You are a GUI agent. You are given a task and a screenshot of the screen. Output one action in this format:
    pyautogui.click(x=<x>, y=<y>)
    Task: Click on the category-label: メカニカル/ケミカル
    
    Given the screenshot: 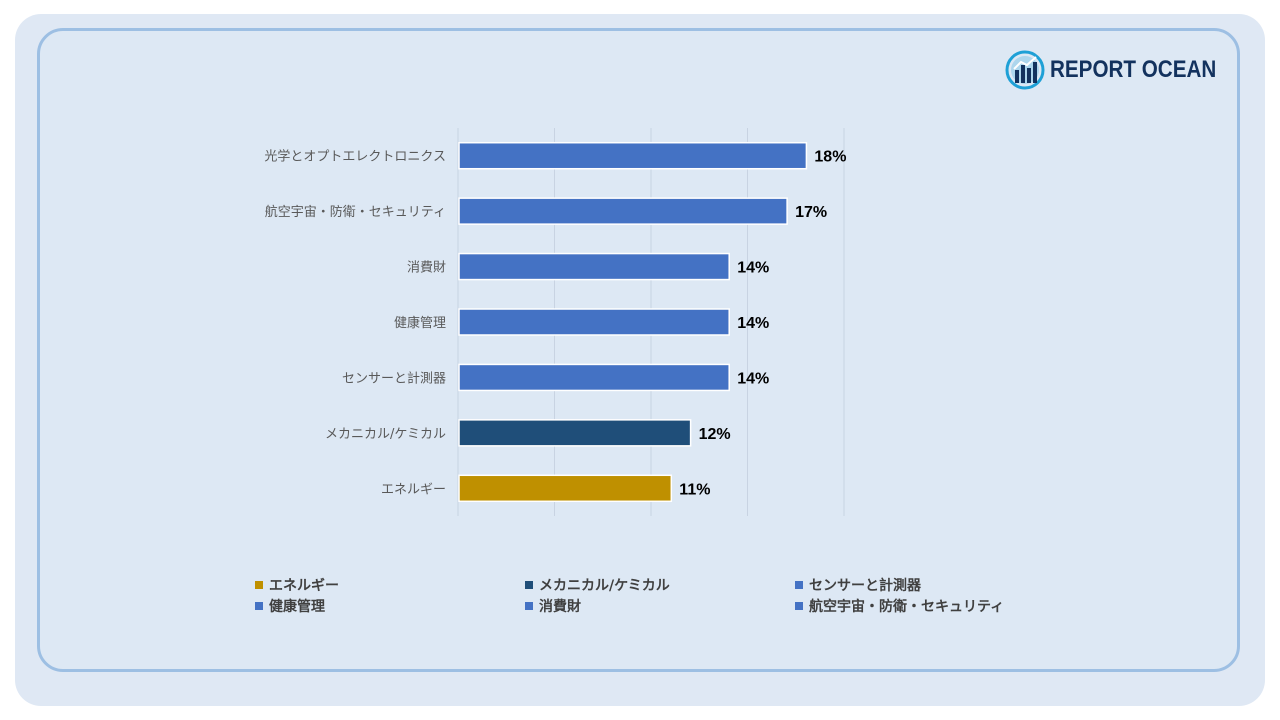 What is the action you would take?
    pyautogui.click(x=385, y=434)
    